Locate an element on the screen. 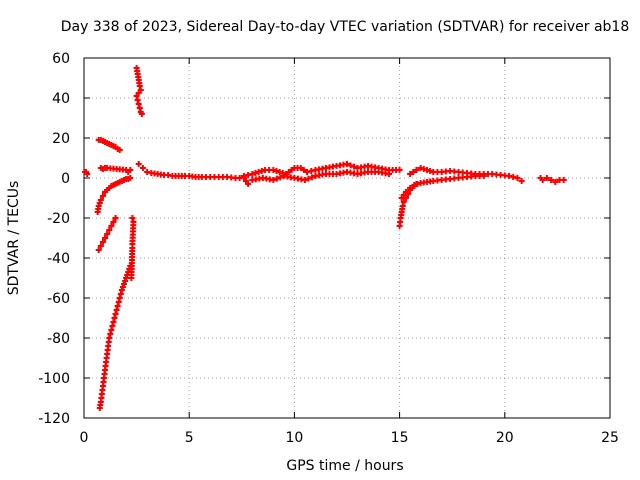 The image size is (640, 480). series-upper-early-arc is located at coordinates (109, 145).